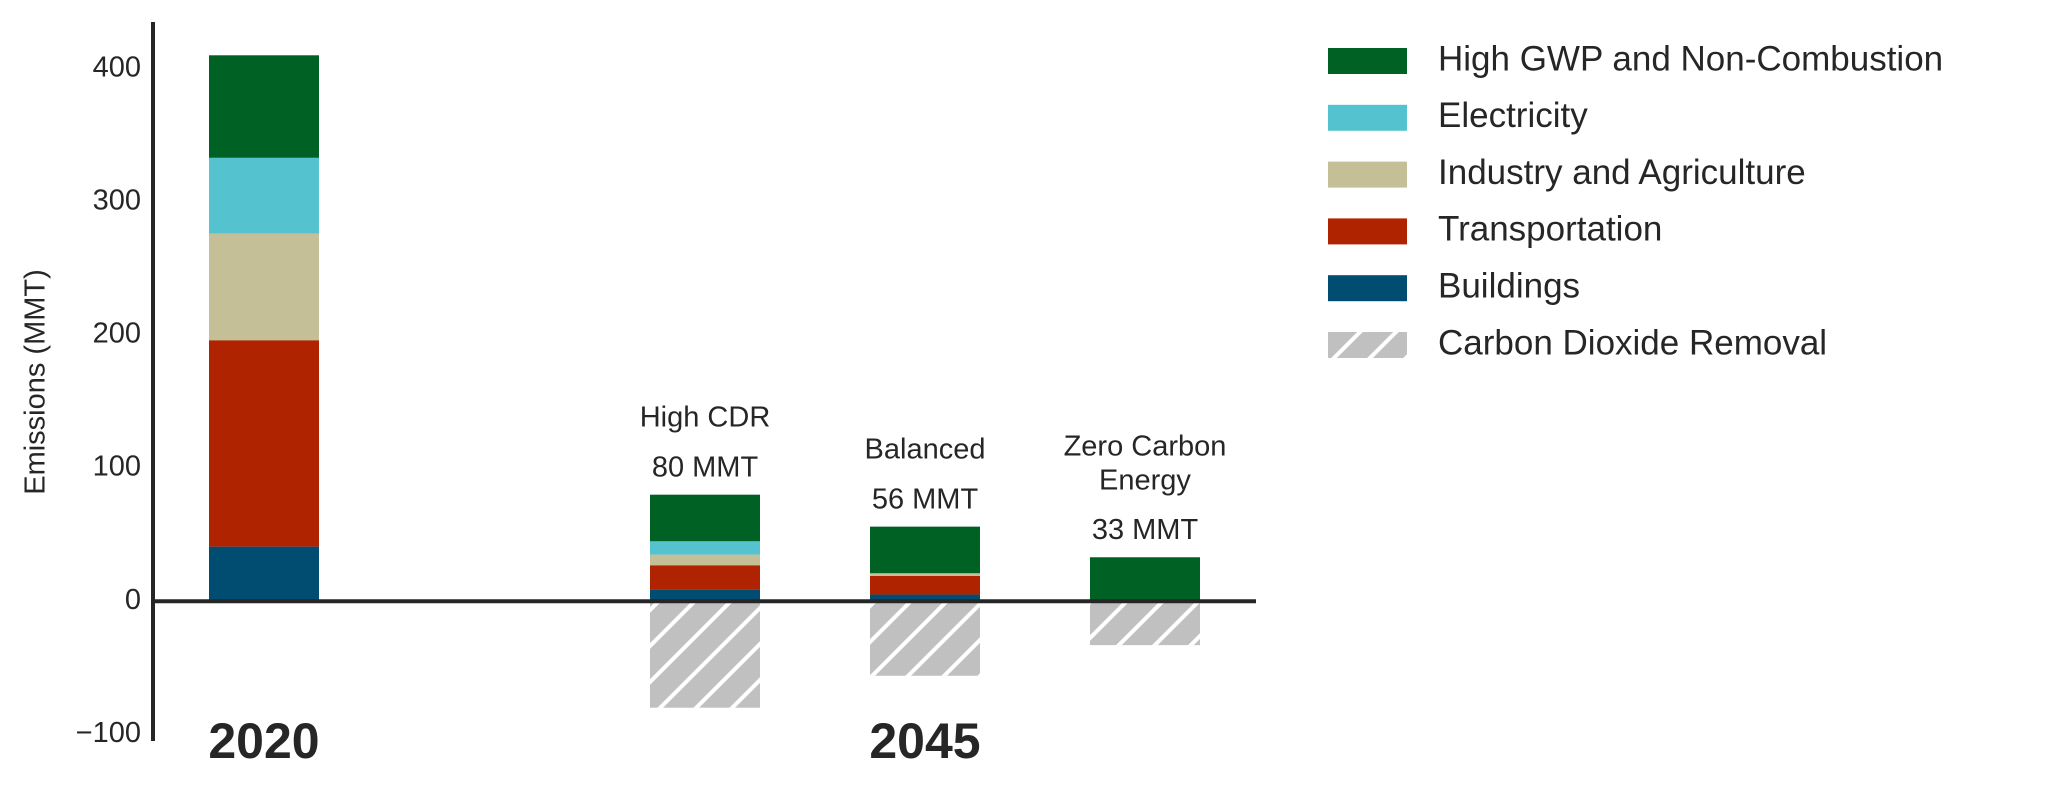 The height and width of the screenshot is (795, 2048). What do you see at coordinates (1622, 172) in the screenshot?
I see `legend-label: Industry and Agriculture` at bounding box center [1622, 172].